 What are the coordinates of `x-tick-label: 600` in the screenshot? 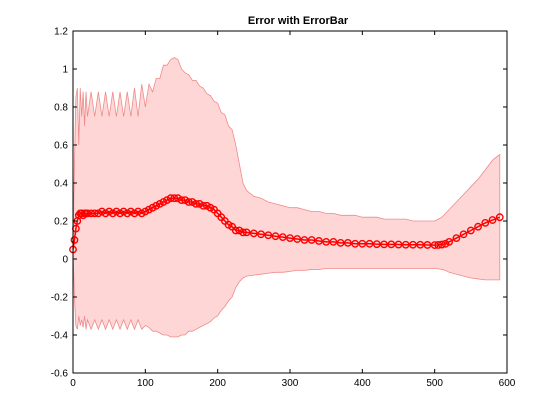 It's located at (507, 383).